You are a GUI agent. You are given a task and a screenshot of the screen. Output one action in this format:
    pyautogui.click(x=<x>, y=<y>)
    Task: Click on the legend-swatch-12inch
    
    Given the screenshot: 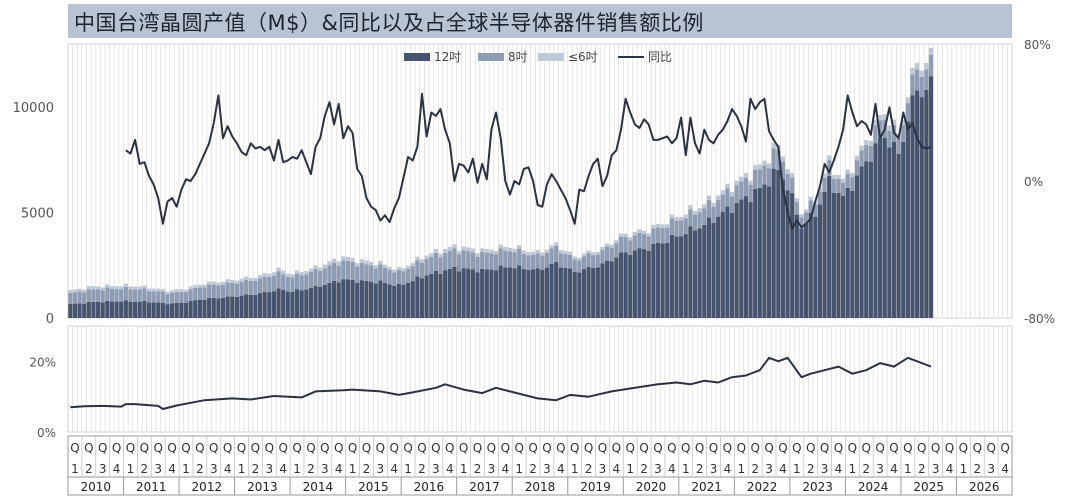 What is the action you would take?
    pyautogui.click(x=417, y=57)
    